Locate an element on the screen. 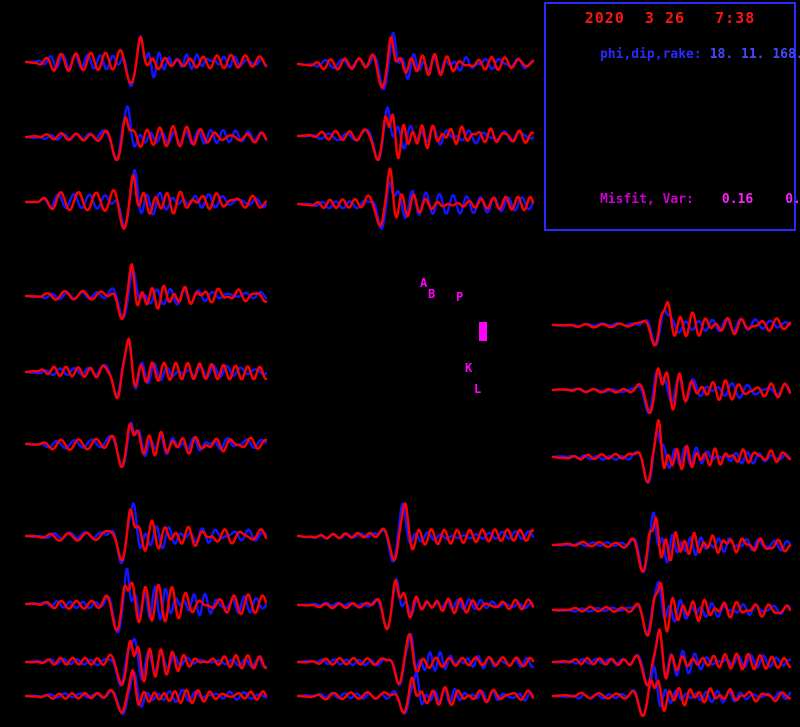  station-marker-B: B is located at coordinates (431, 294).